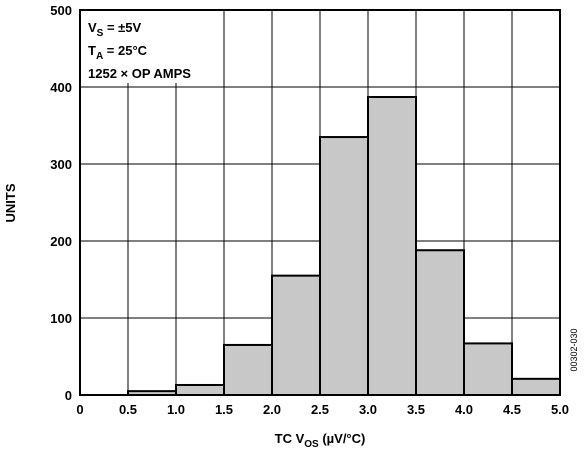 The height and width of the screenshot is (455, 585). What do you see at coordinates (61, 241) in the screenshot?
I see `y-tick-label: 200` at bounding box center [61, 241].